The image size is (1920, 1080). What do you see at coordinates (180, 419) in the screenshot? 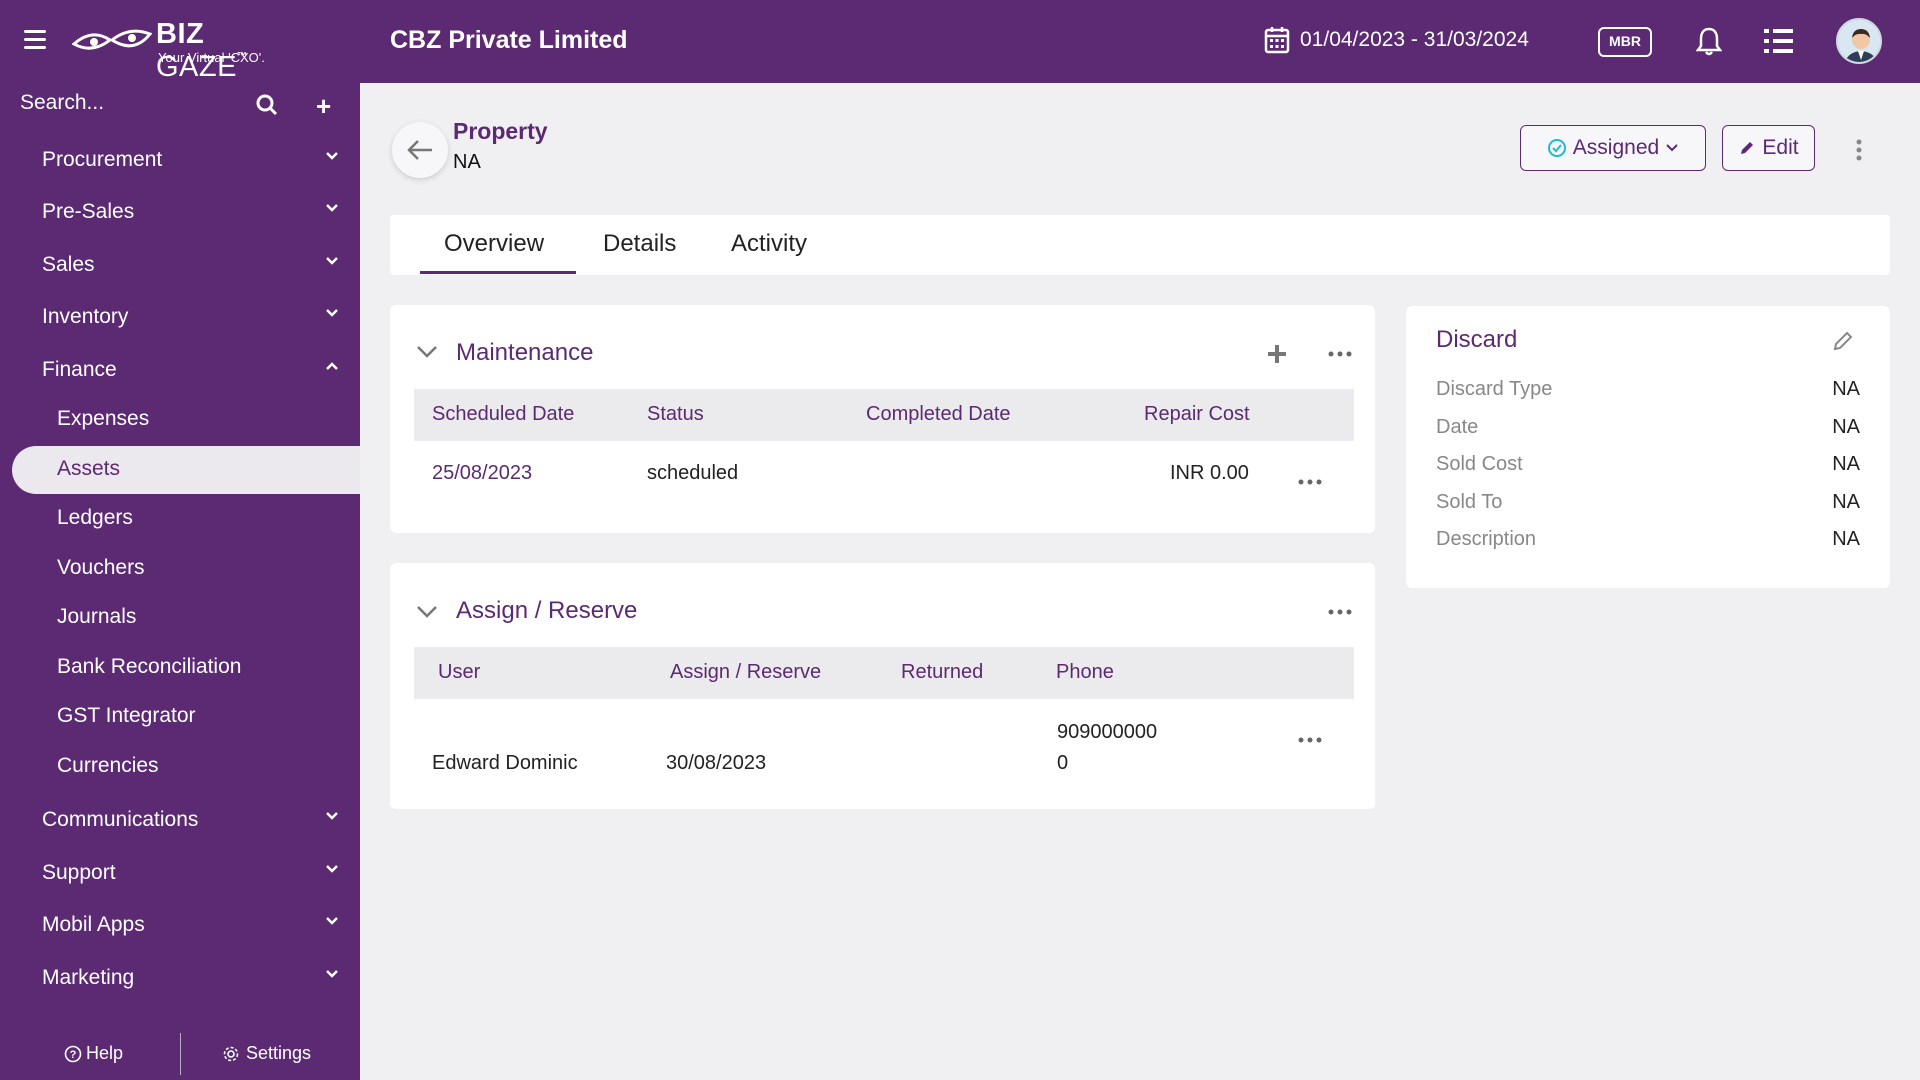
I see `sidebar-sub-expenses: Expenses` at bounding box center [180, 419].